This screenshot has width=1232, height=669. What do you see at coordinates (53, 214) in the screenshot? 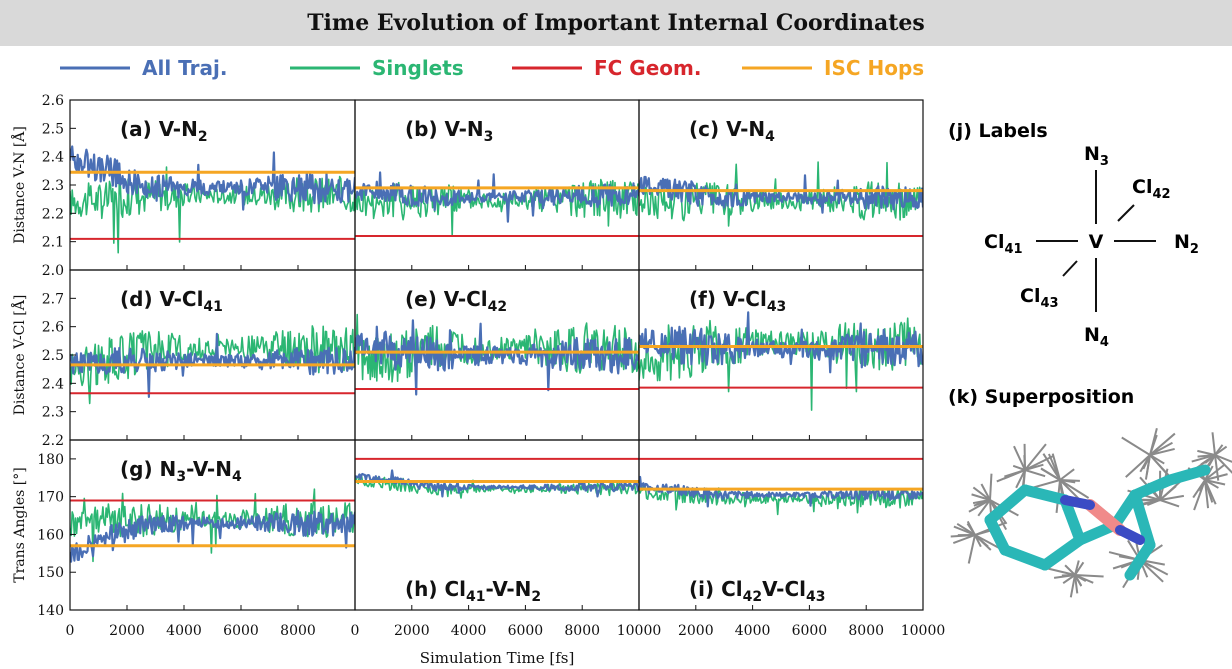
I see `ytick-label: 2.2` at bounding box center [53, 214].